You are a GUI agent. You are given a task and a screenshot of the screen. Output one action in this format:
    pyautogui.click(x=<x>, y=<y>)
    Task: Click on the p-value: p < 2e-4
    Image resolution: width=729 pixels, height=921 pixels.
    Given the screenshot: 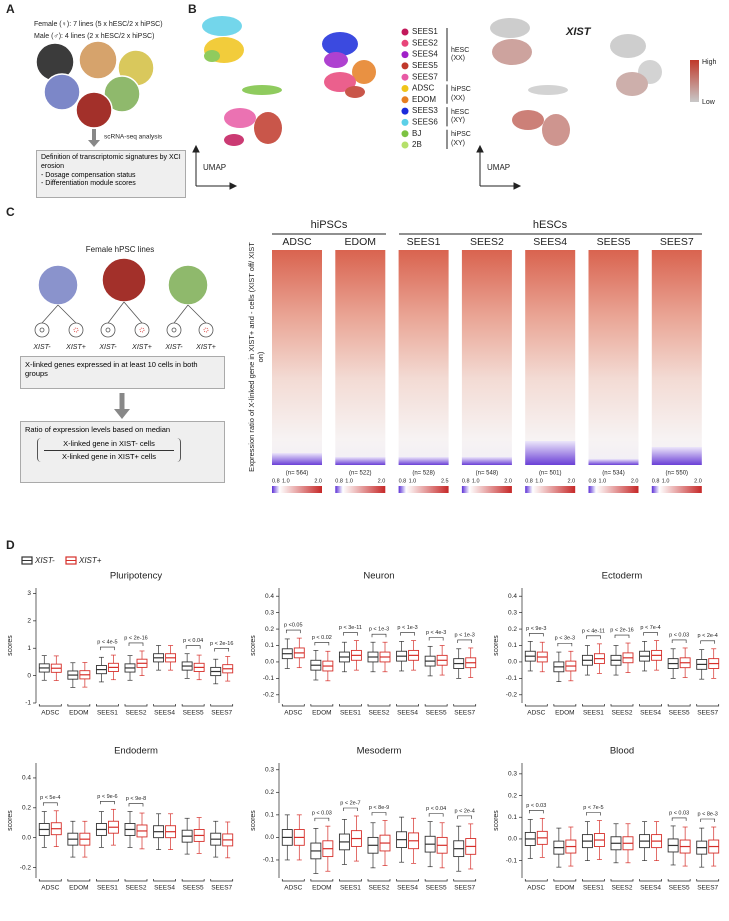 What is the action you would take?
    pyautogui.click(x=708, y=636)
    